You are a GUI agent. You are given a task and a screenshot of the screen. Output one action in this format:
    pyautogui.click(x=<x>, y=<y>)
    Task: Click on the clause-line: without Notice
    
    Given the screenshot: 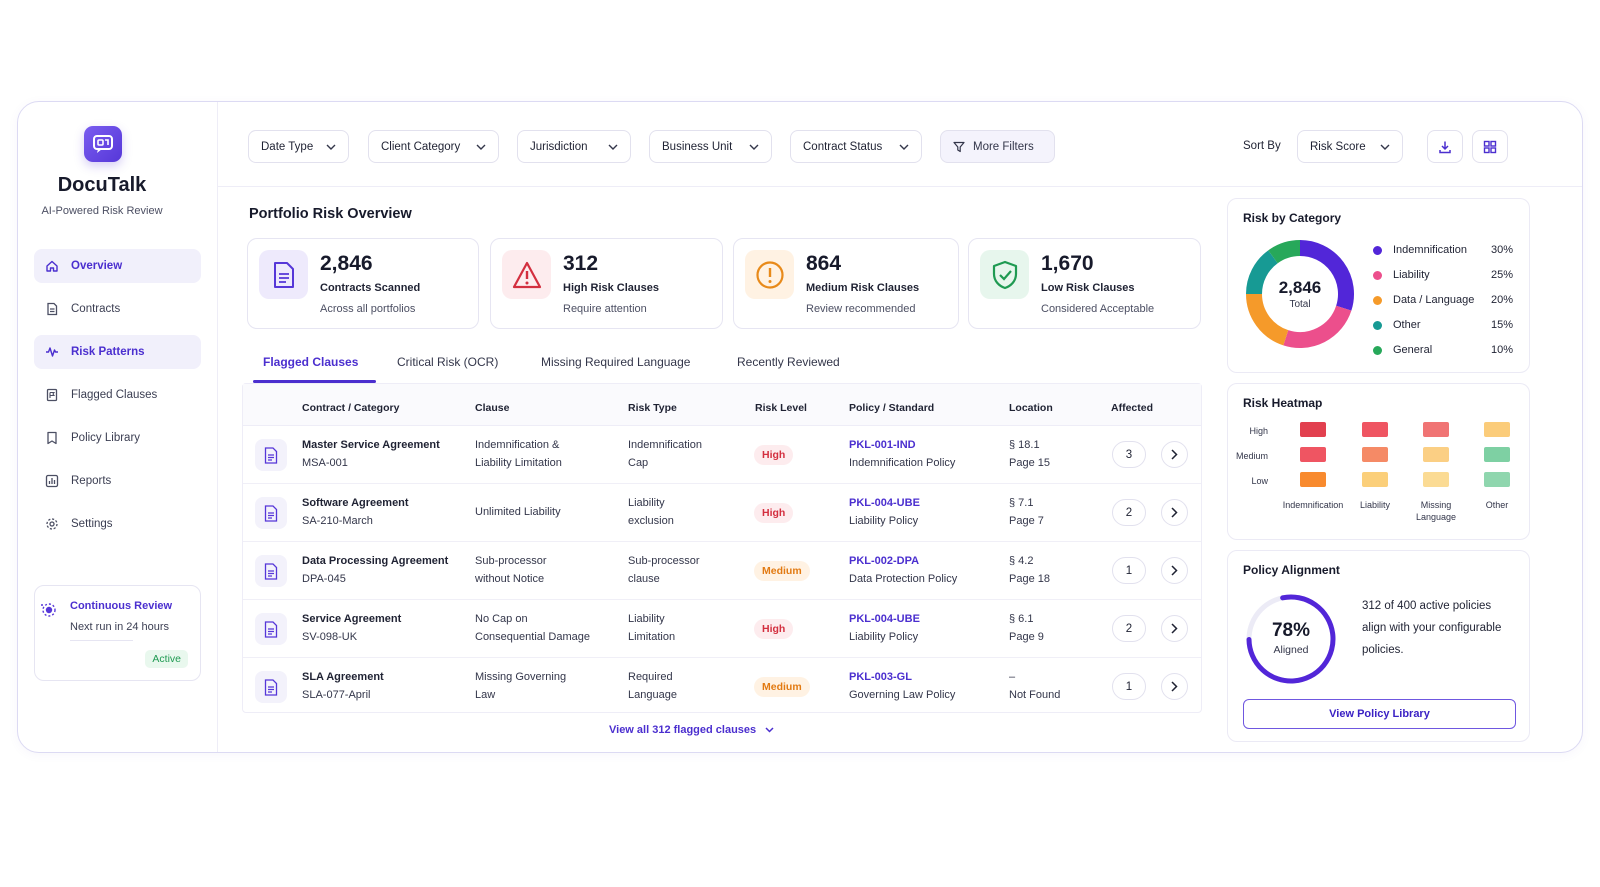 What is the action you would take?
    pyautogui.click(x=510, y=578)
    